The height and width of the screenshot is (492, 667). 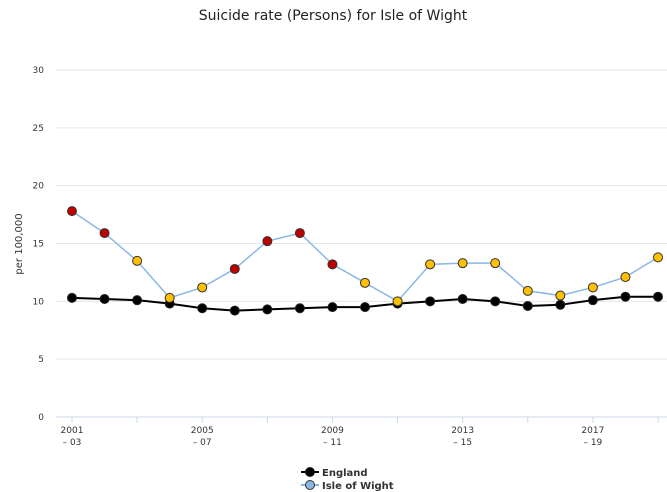 I want to click on y-tick-label: 25, so click(x=38, y=129).